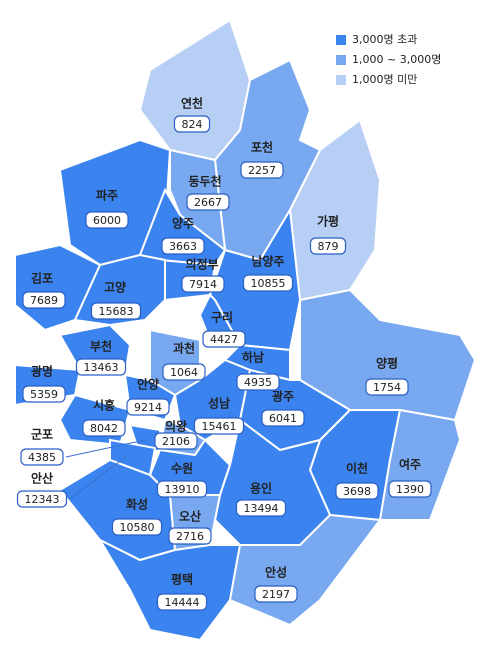  I want to click on region-value: 6000, so click(107, 220).